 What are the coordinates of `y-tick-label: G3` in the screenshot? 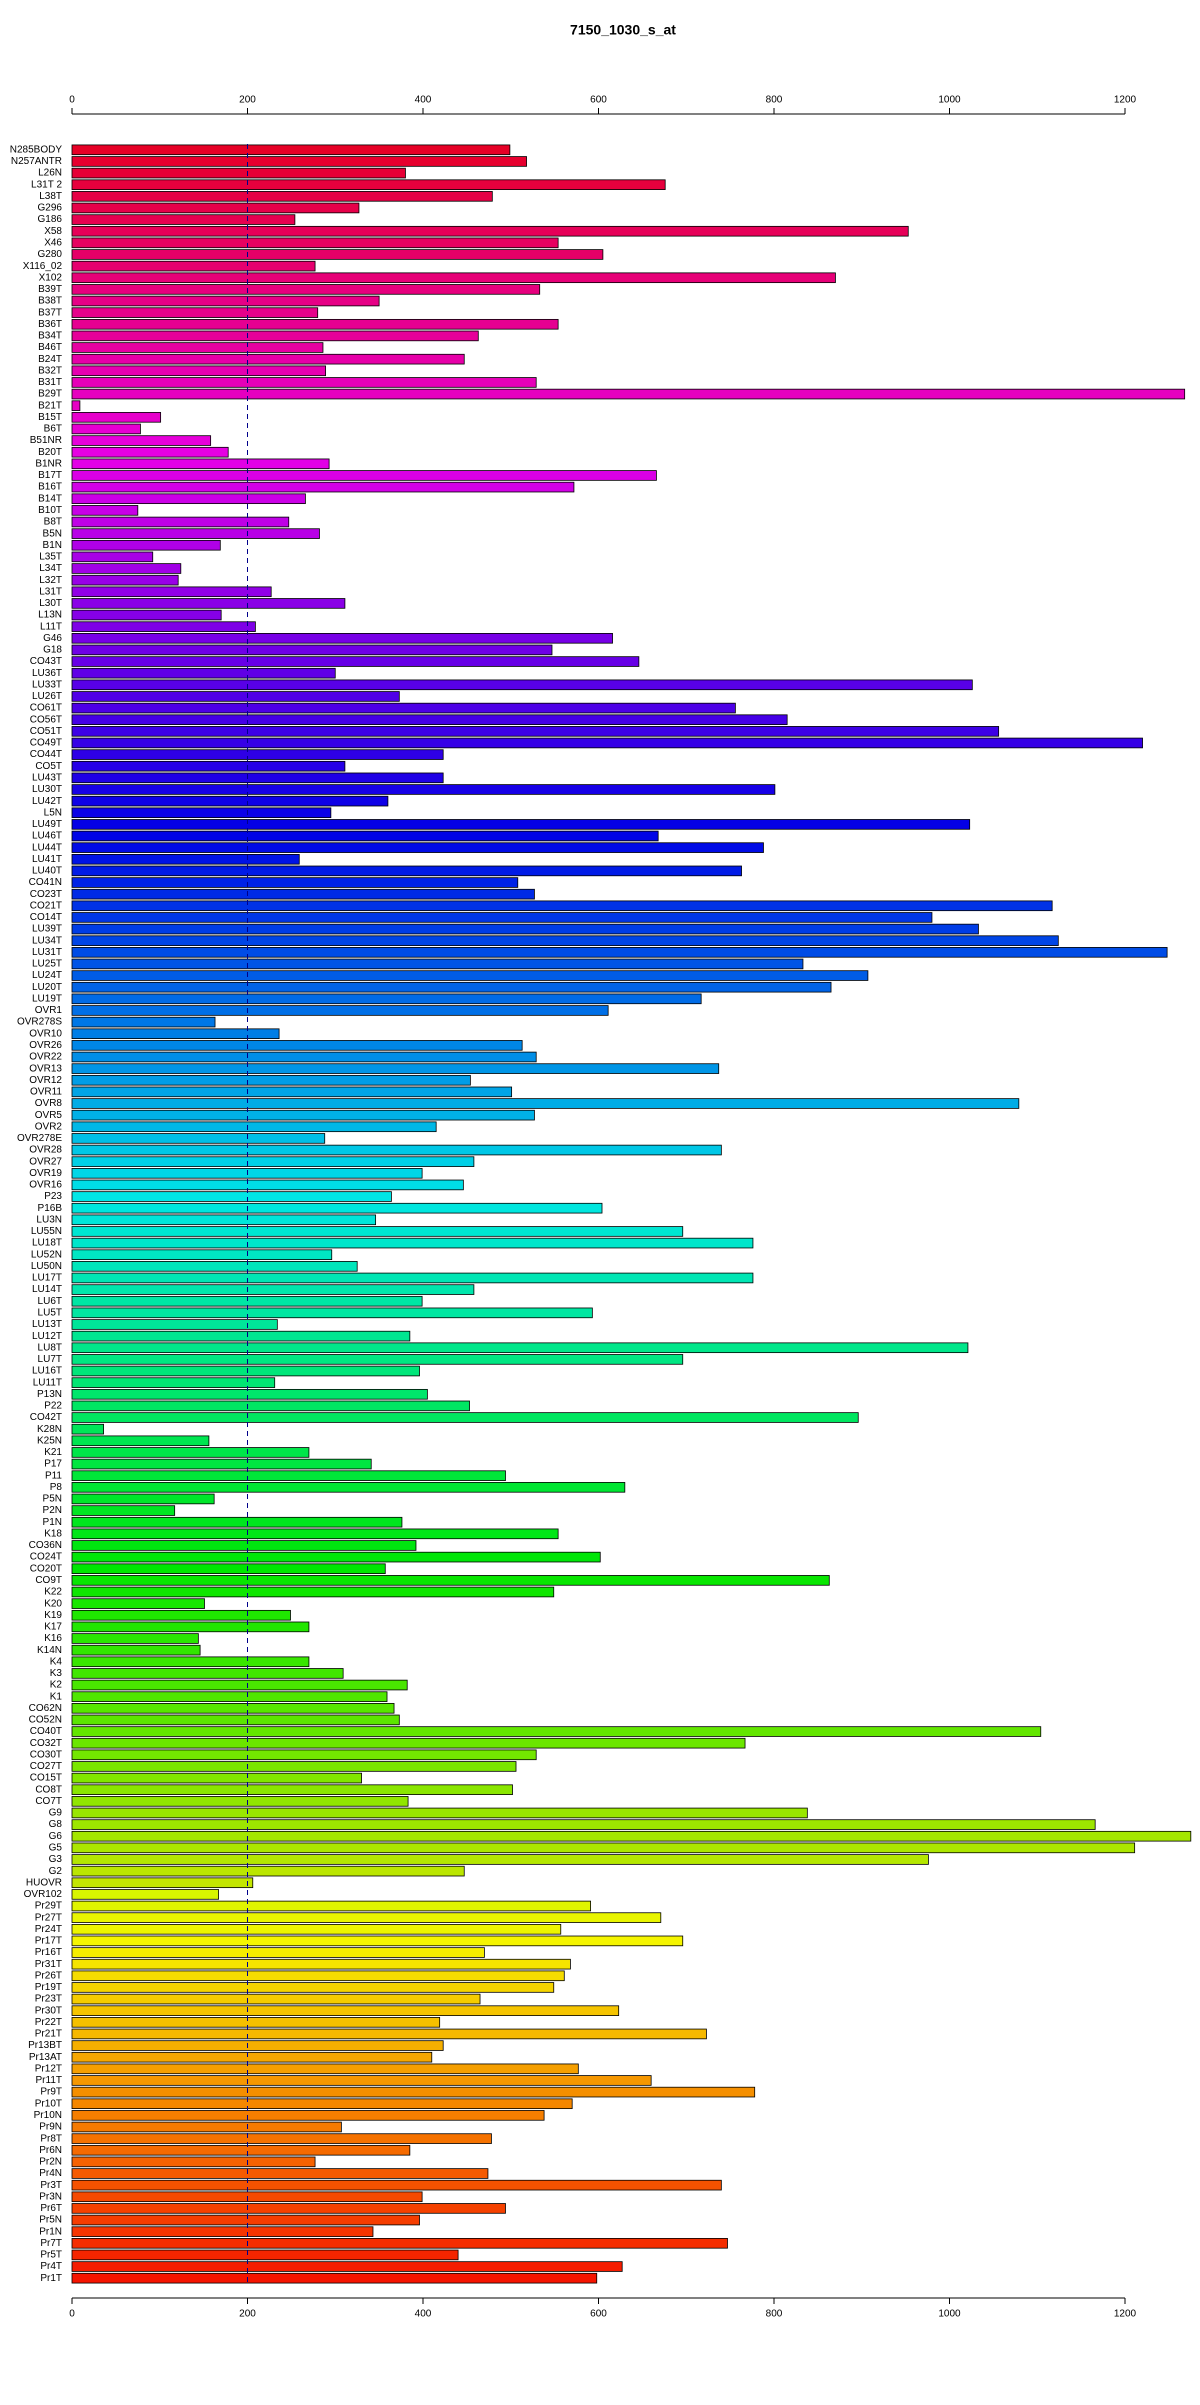 It's located at (56, 1859).